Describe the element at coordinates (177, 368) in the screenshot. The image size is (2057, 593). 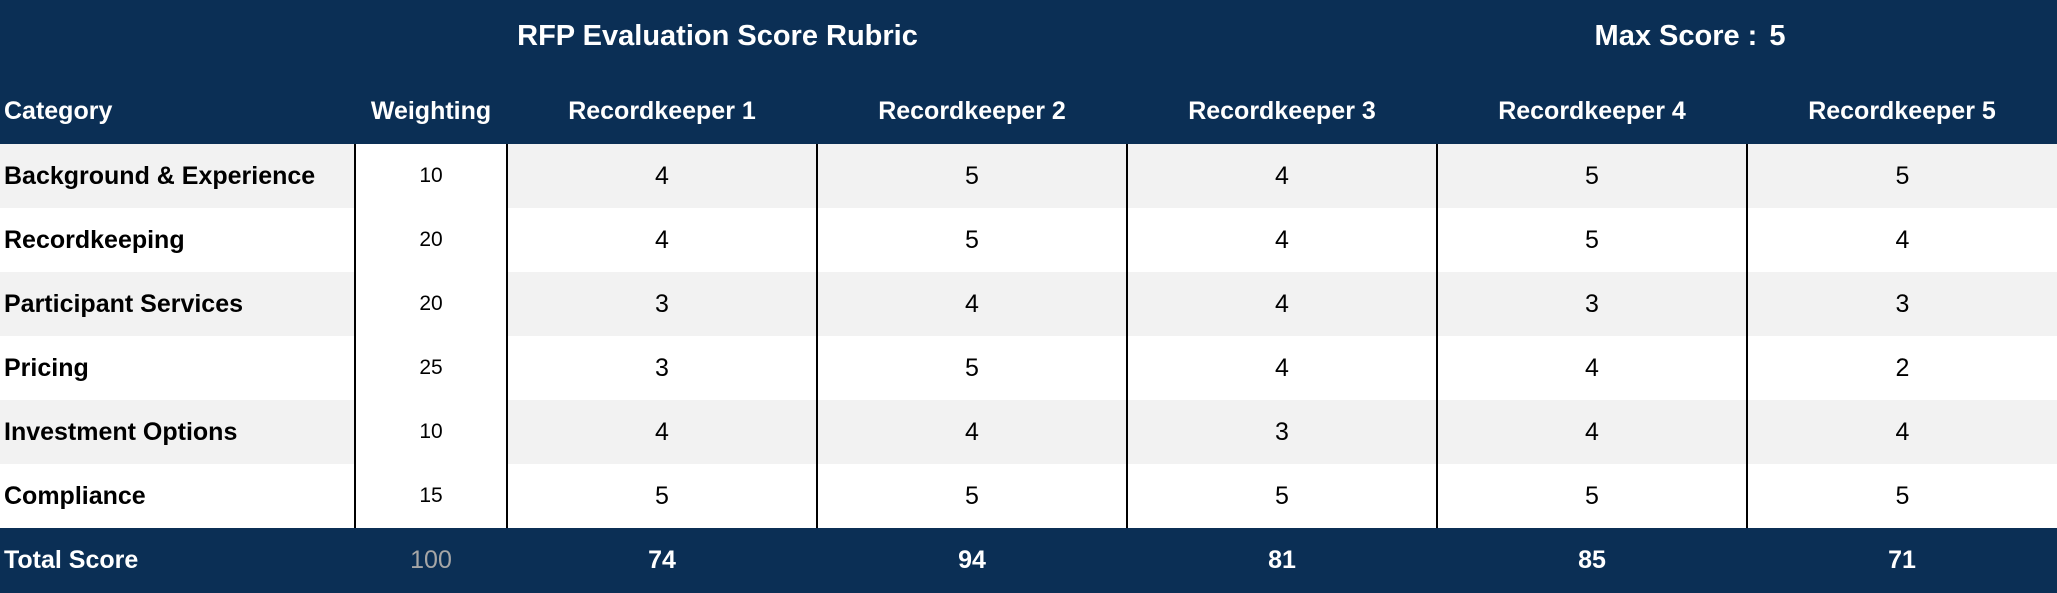
I see `category-cell: Pricing` at that location.